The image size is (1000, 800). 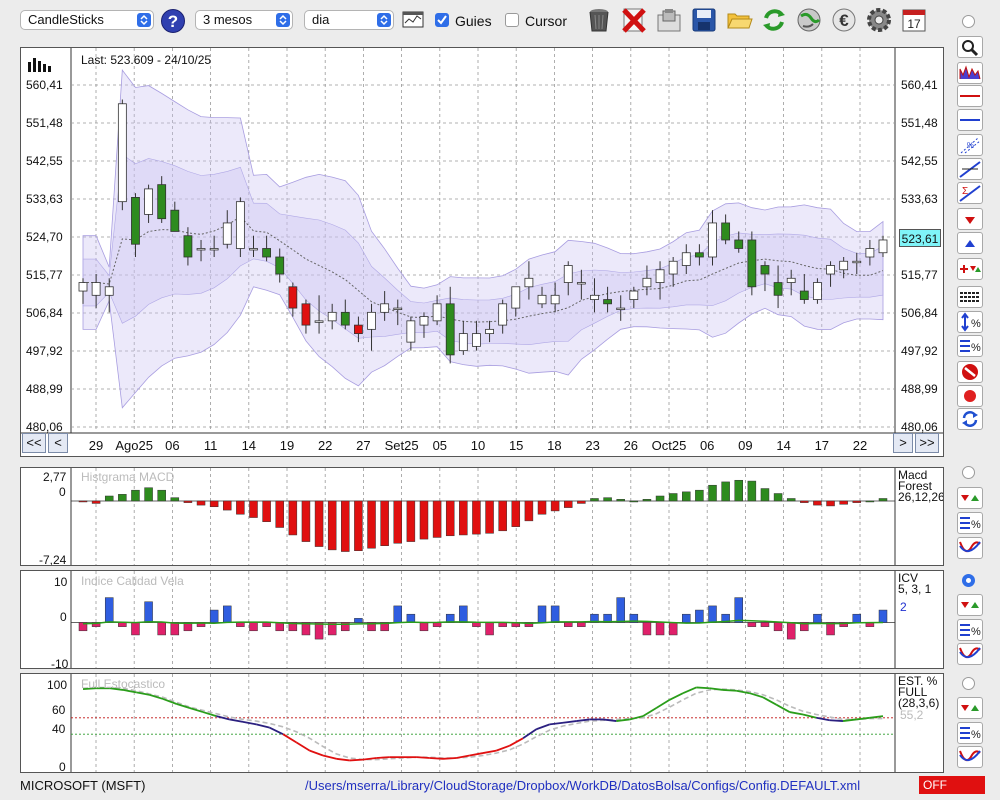 I want to click on nav-last-button: >>, so click(x=927, y=443).